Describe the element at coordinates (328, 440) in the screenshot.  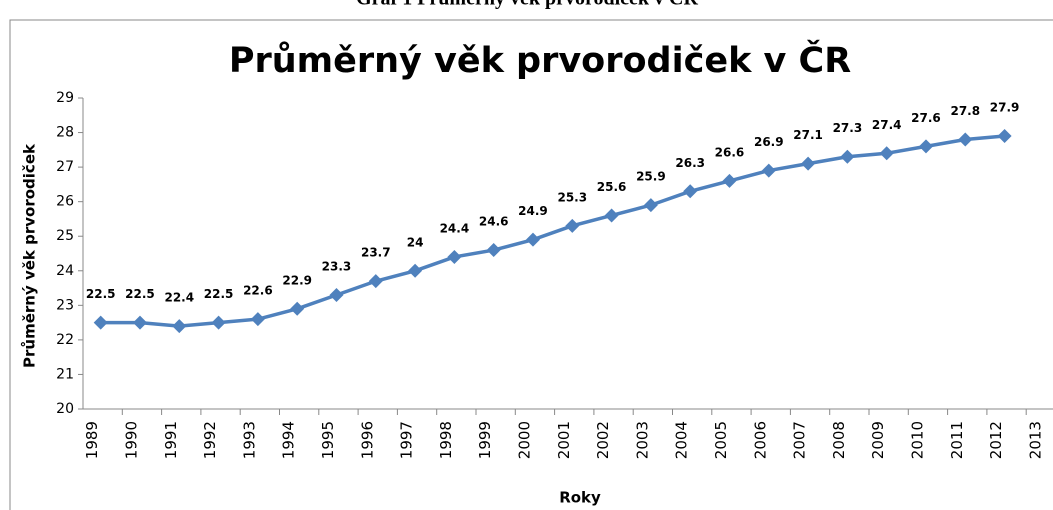
I see `x-tick-label: 1995` at that location.